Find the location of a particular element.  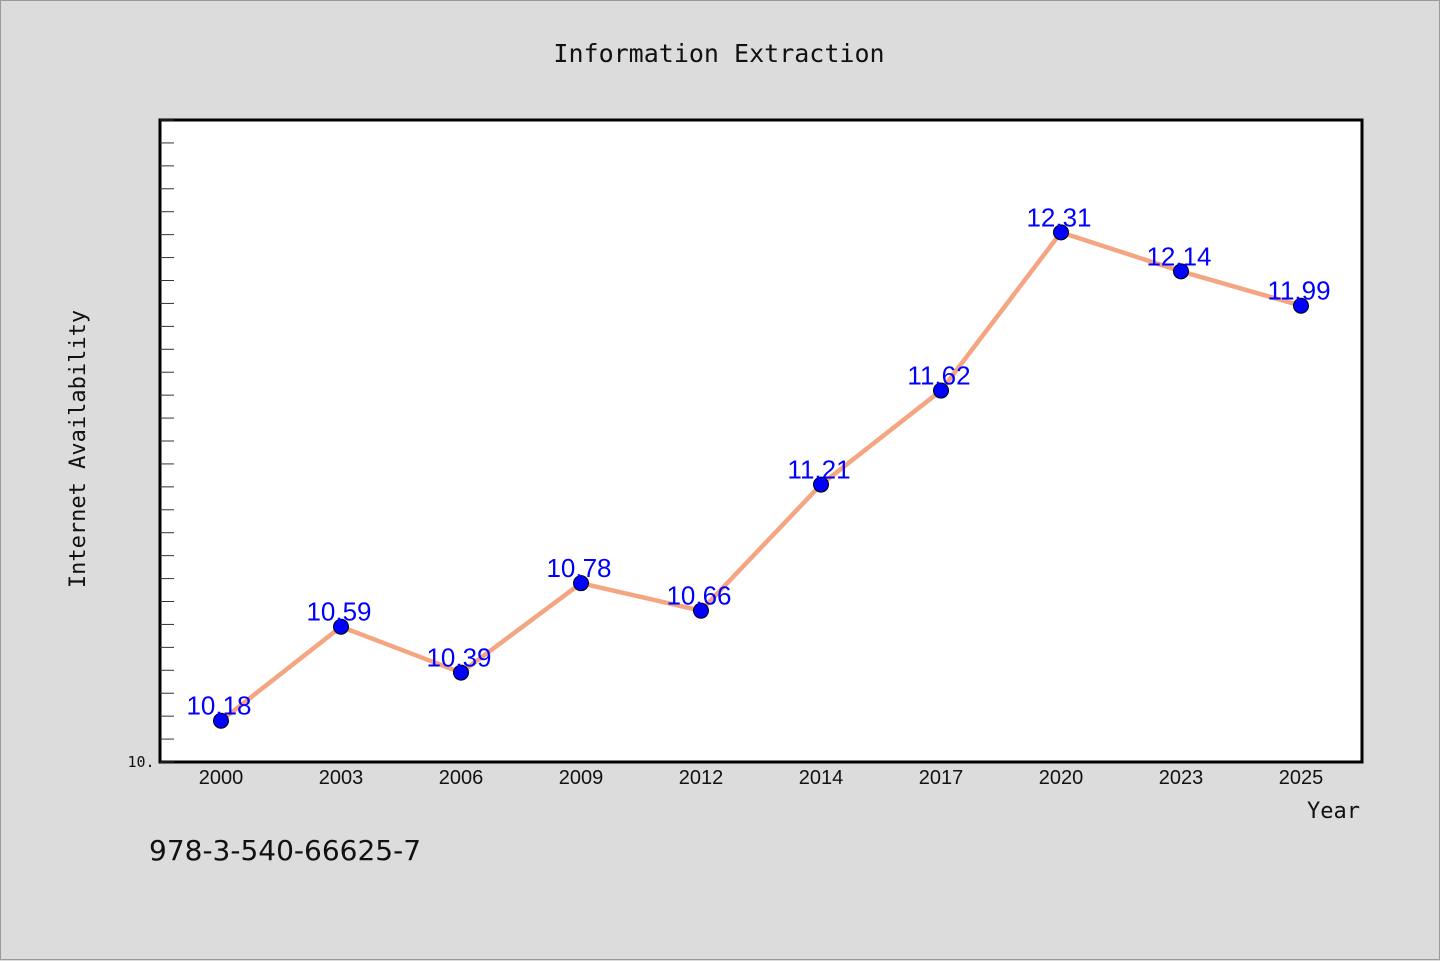

y-axis-ticks is located at coordinates (167, 441).